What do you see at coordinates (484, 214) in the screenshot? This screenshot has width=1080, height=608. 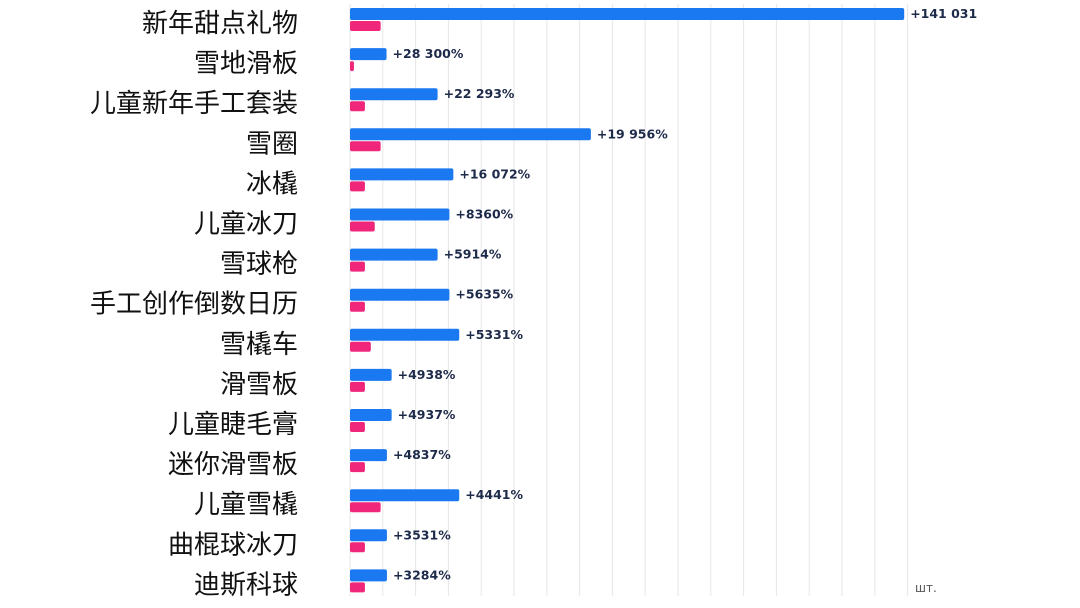 I see `data-label: +8360%` at bounding box center [484, 214].